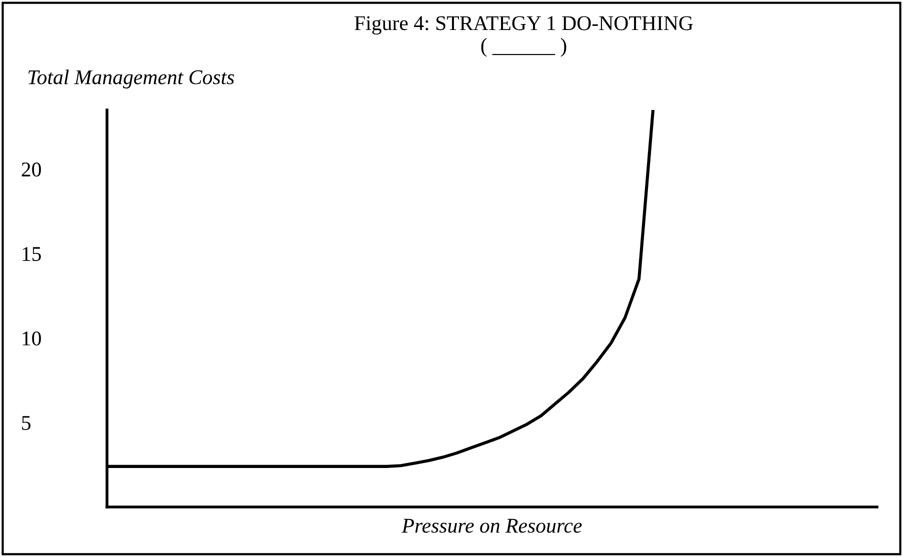 This screenshot has width=903, height=557. Describe the element at coordinates (523, 25) in the screenshot. I see `chart-title: Figure 4: STRATEGY 1 DO-NOTHING` at that location.